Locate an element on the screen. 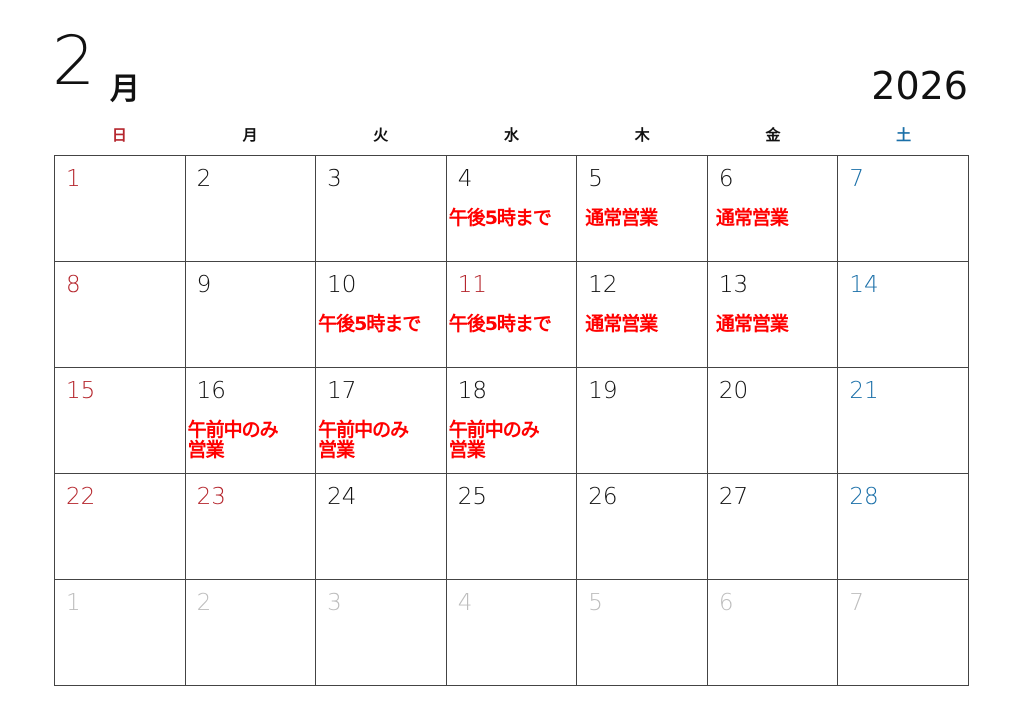 The height and width of the screenshot is (724, 1024). day-number: 21 is located at coordinates (864, 391).